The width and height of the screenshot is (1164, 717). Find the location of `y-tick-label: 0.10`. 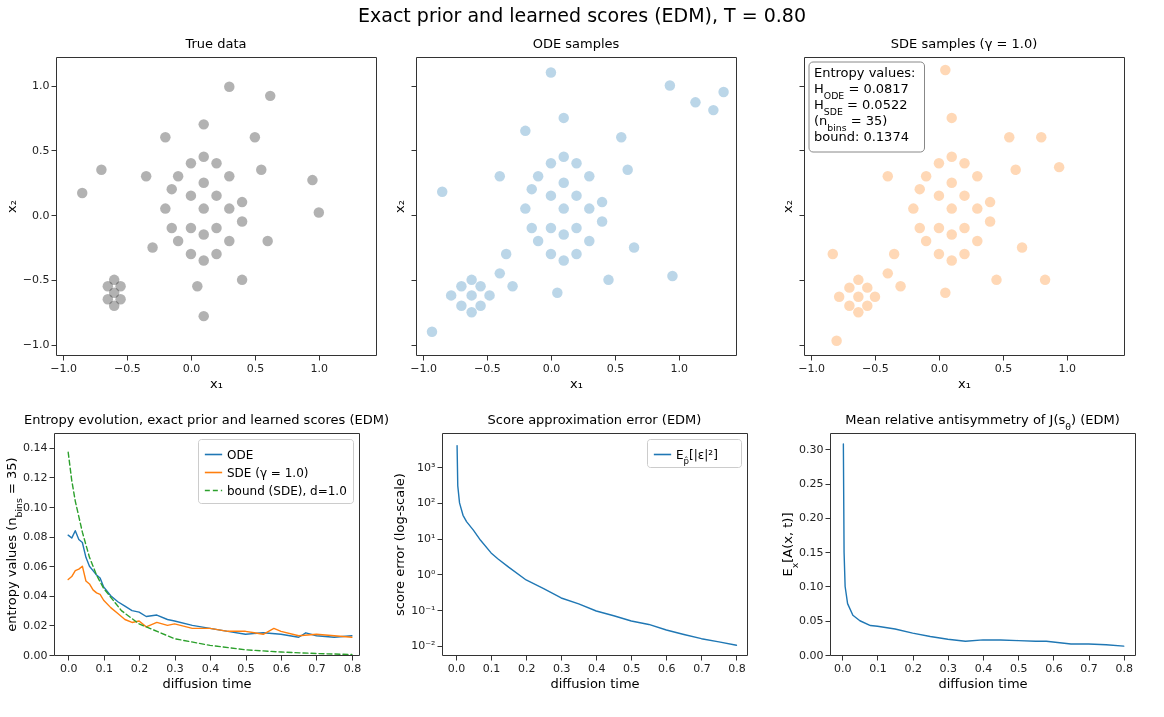

y-tick-label: 0.10 is located at coordinates (811, 586).